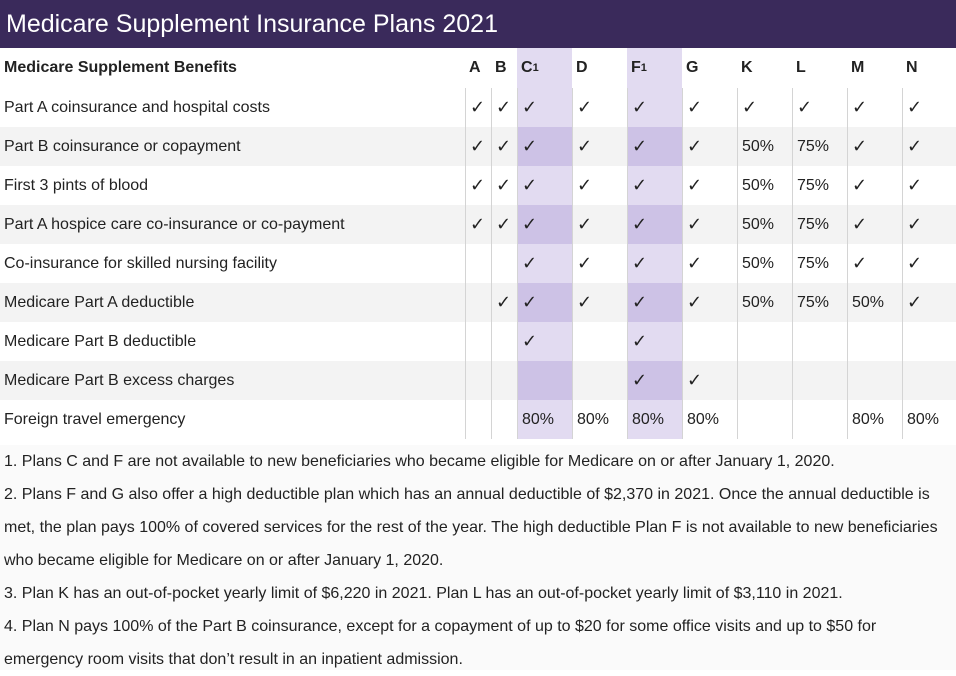  What do you see at coordinates (501, 67) in the screenshot?
I see `plan-name: B` at bounding box center [501, 67].